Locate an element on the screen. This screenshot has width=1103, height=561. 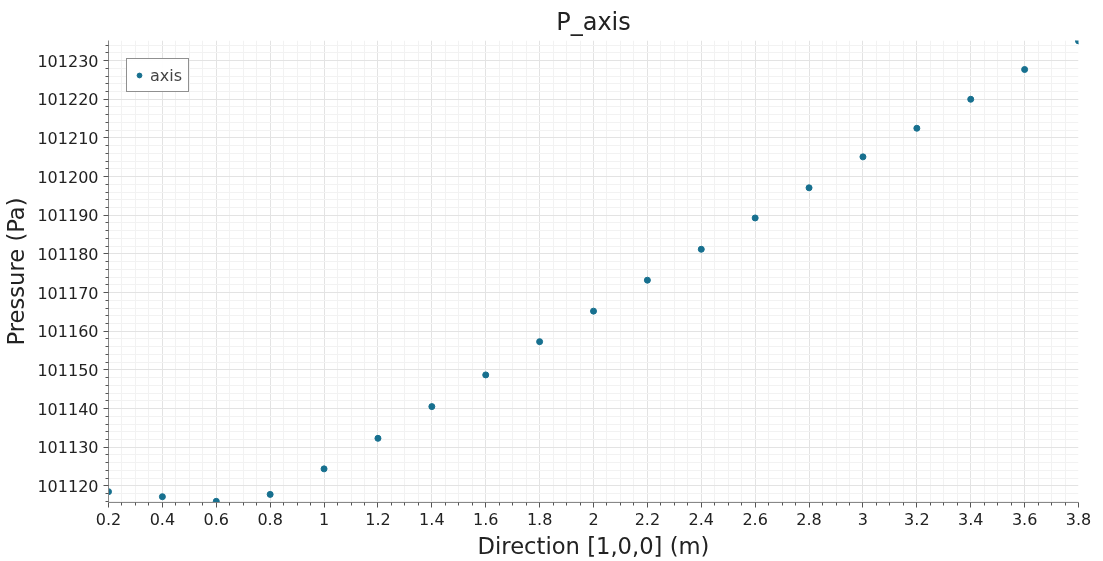
y-tick-label: 101180 is located at coordinates (68, 254).